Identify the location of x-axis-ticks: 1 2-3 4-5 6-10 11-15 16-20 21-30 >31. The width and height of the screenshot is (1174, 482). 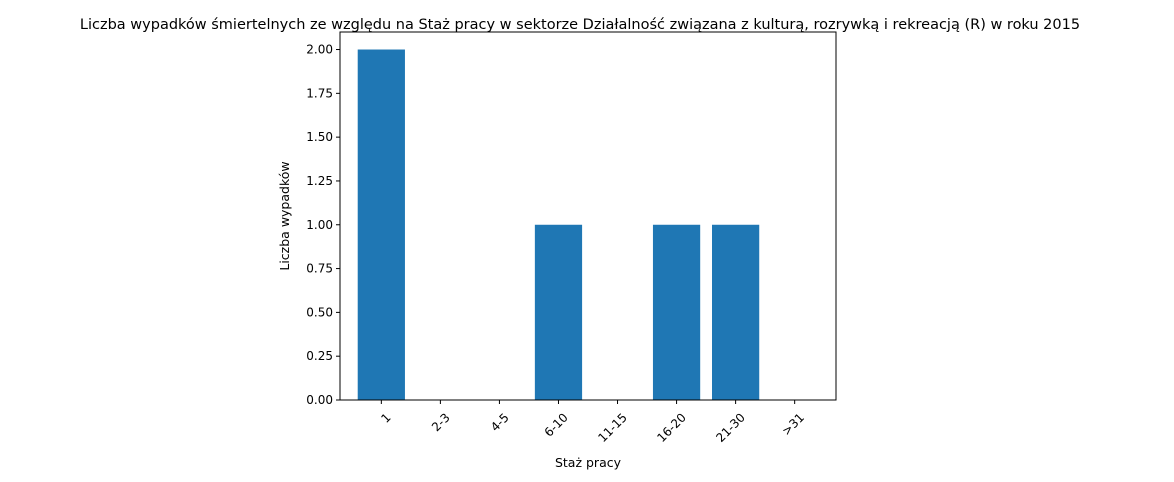
(592, 422).